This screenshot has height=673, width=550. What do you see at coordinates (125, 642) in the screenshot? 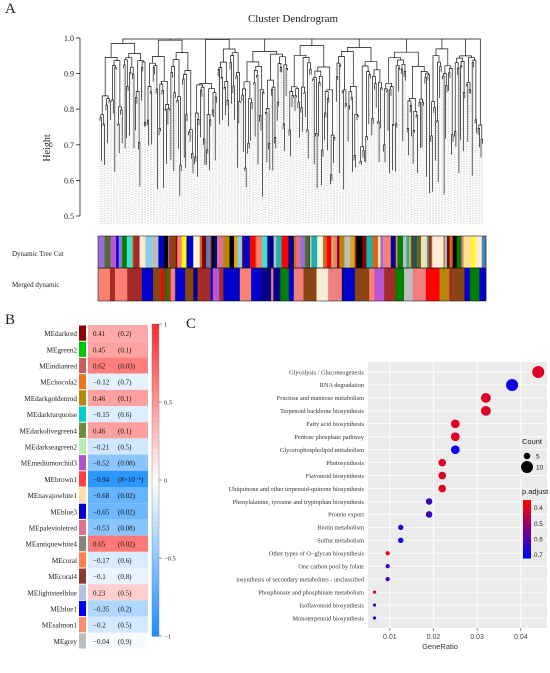
I see `p-value: (0.9)` at bounding box center [125, 642].